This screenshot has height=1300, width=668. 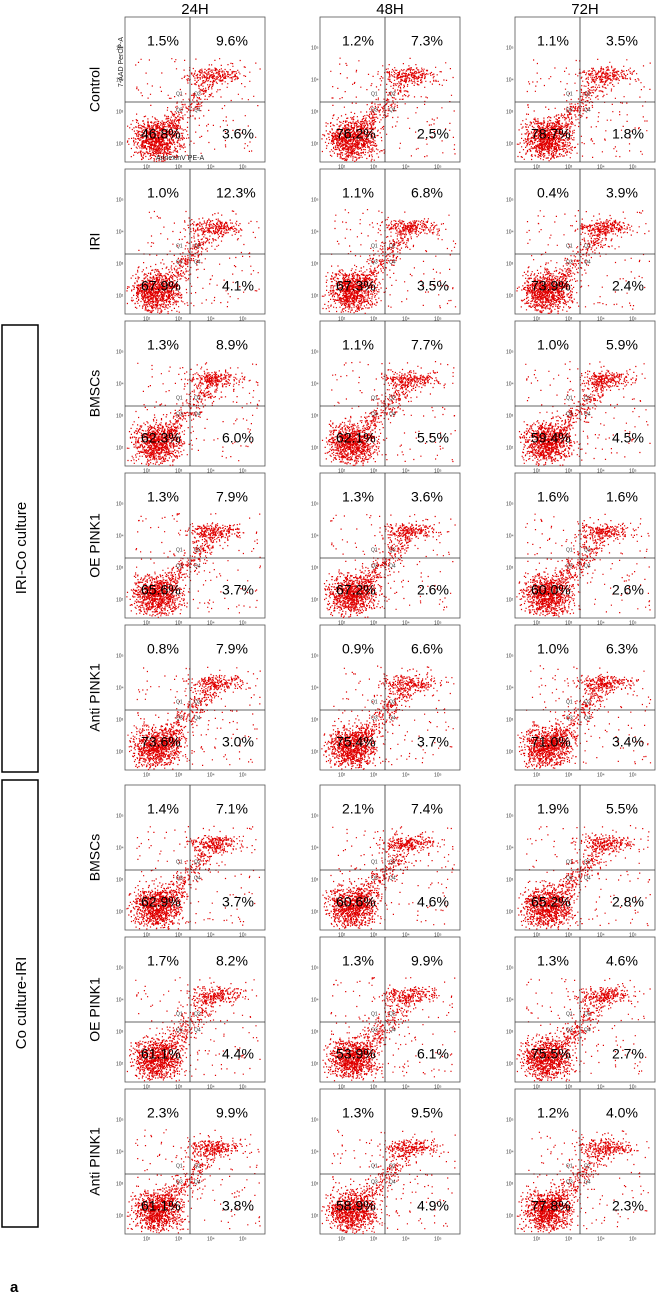 I want to click on quadrant-percent: 3.7%, so click(x=238, y=902).